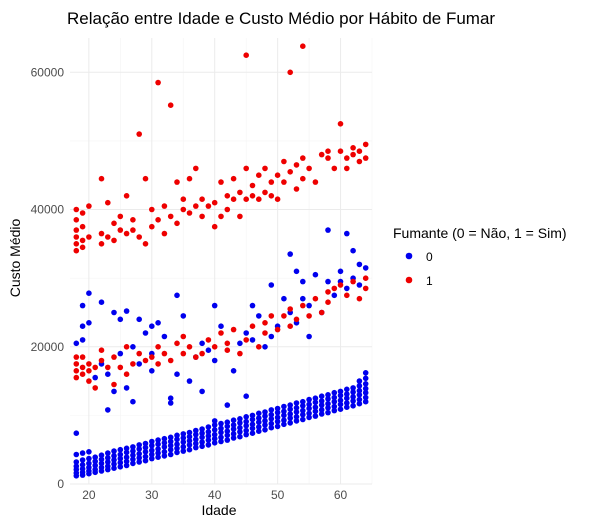 The image size is (602, 524). I want to click on y-tick-label: 0, so click(60, 484).